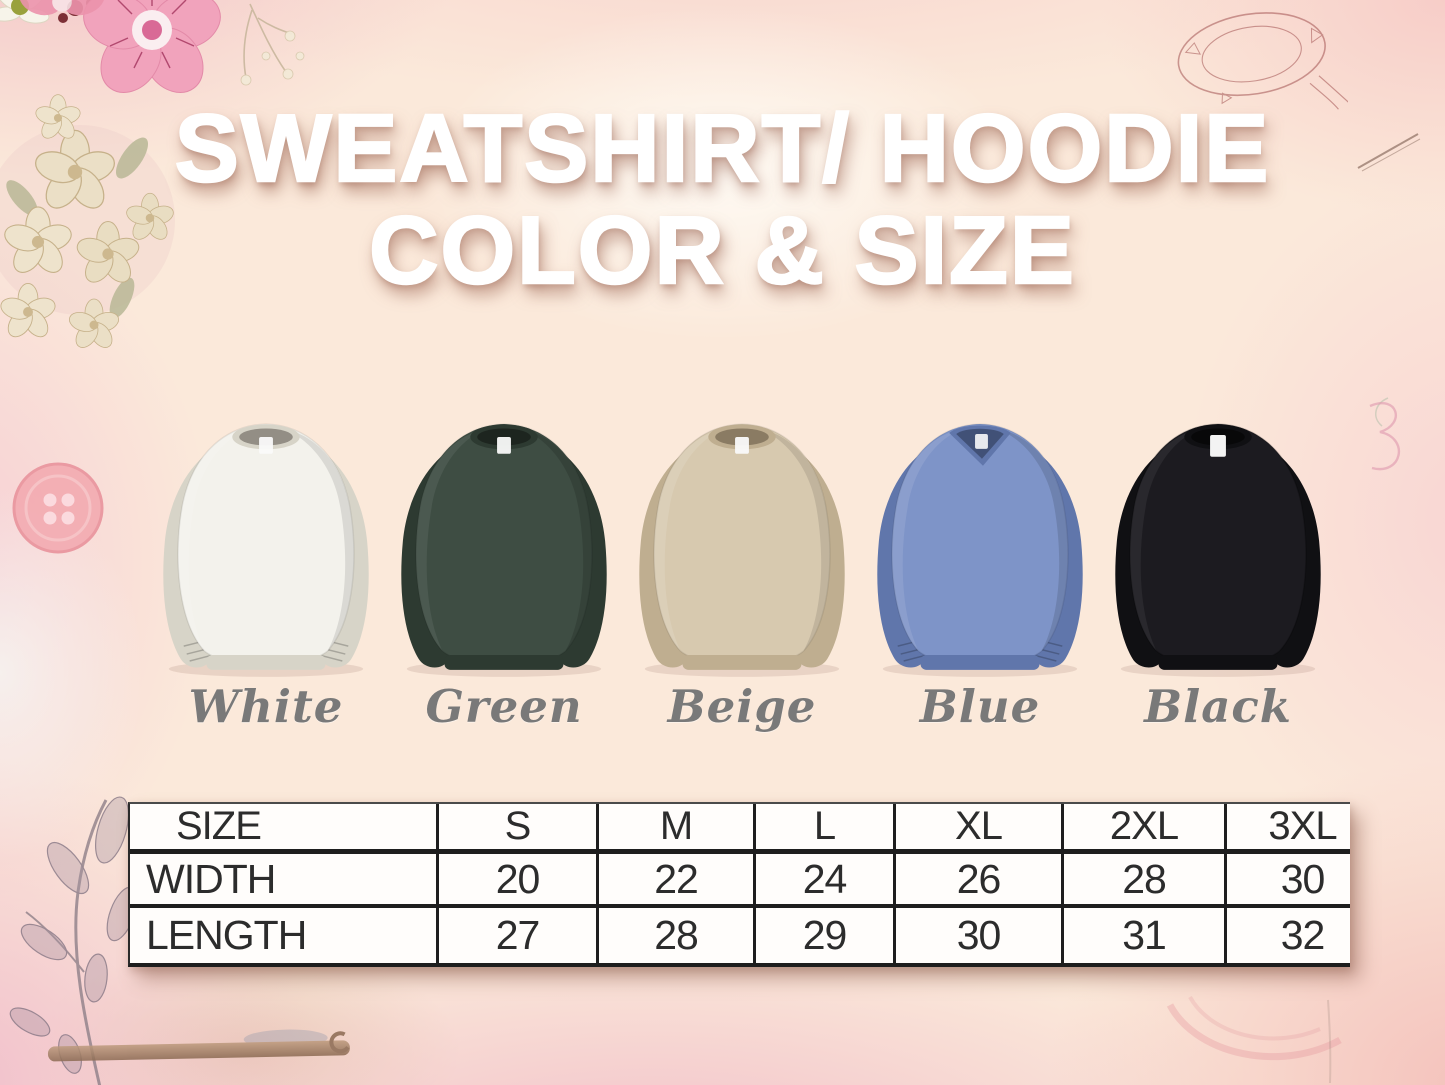  I want to click on color-label: White, so click(266, 706).